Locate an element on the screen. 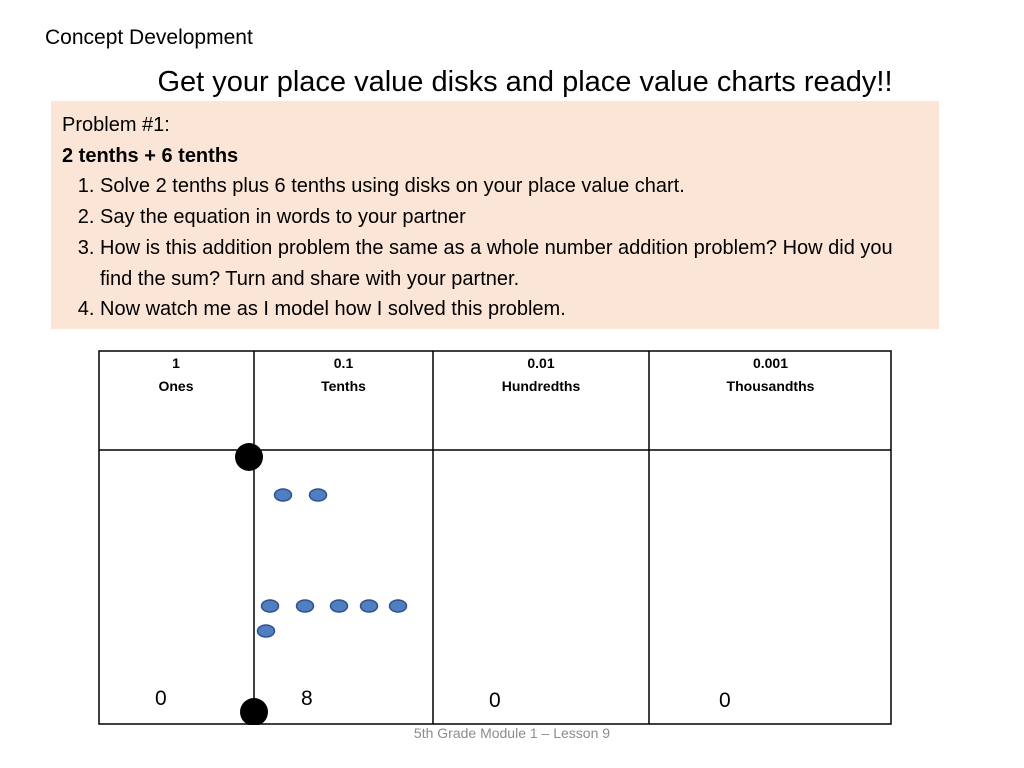 The height and width of the screenshot is (768, 1024). header-name: Thousandths is located at coordinates (770, 386).